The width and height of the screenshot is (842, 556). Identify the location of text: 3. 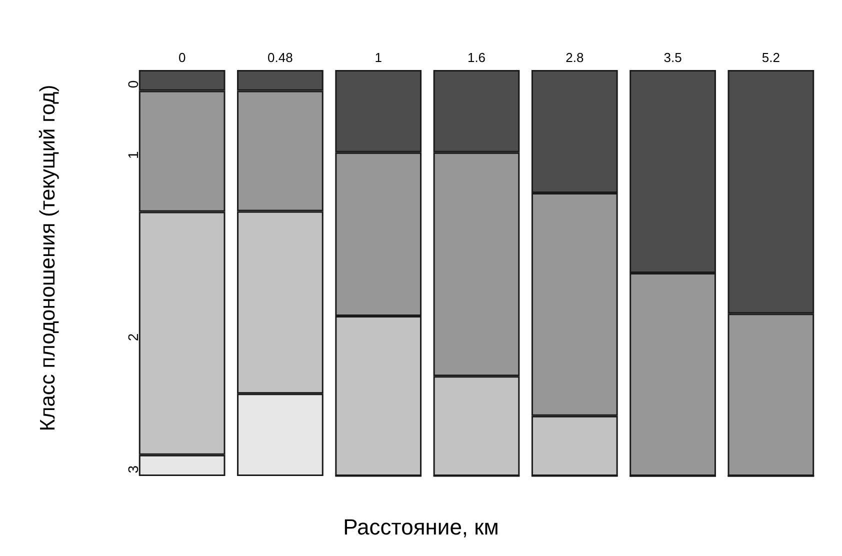
(132, 469).